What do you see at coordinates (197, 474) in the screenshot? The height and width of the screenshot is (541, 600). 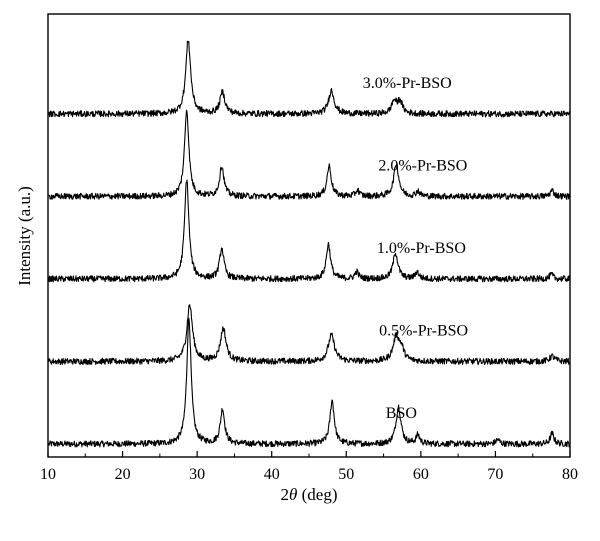 I see `x-tick-label: 30` at bounding box center [197, 474].